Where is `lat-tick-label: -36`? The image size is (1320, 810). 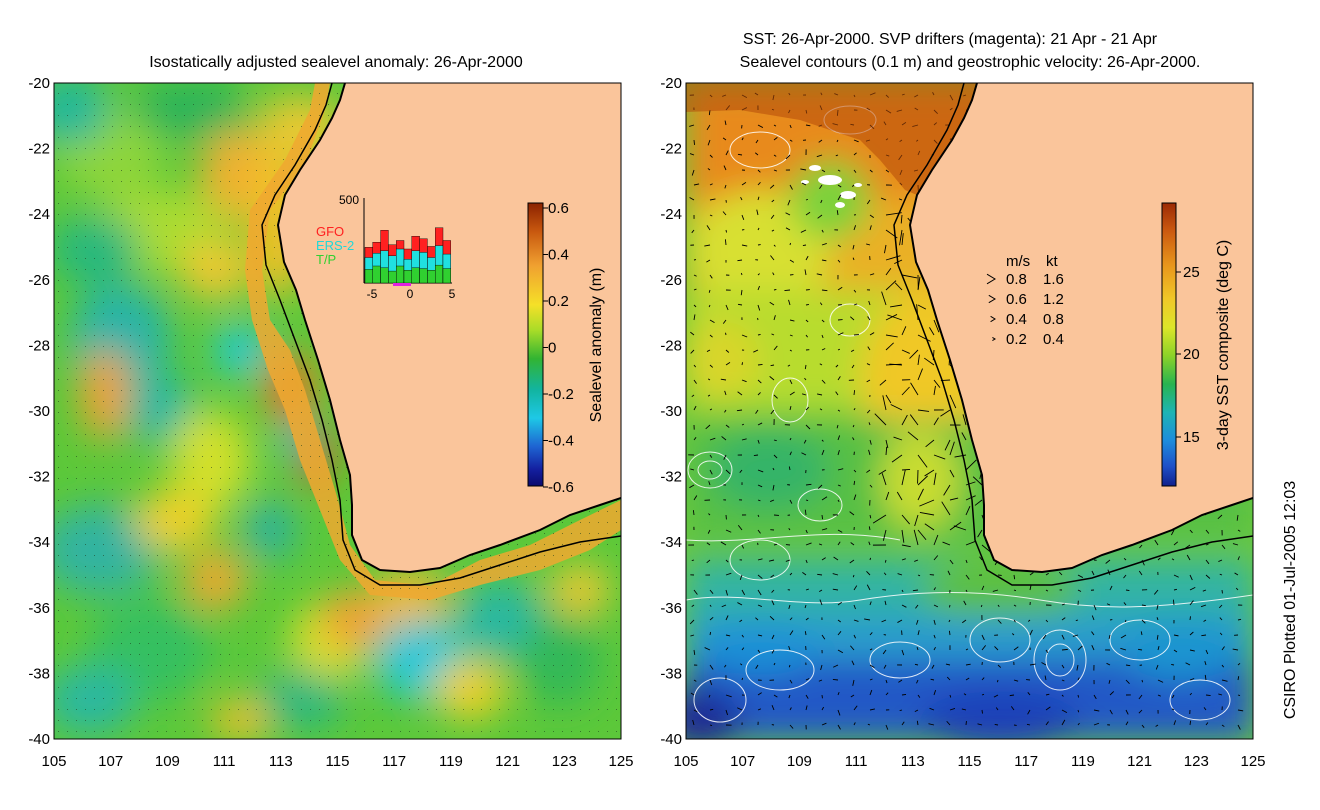 lat-tick-label: -36 is located at coordinates (671, 608).